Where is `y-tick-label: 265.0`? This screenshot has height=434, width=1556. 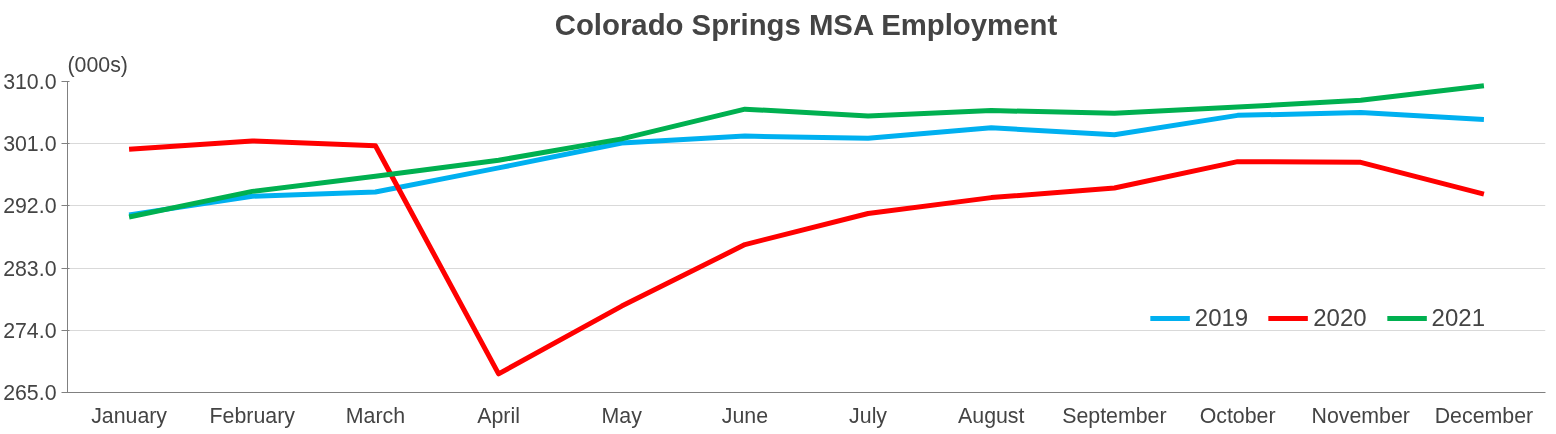 y-tick-label: 265.0 is located at coordinates (30, 393).